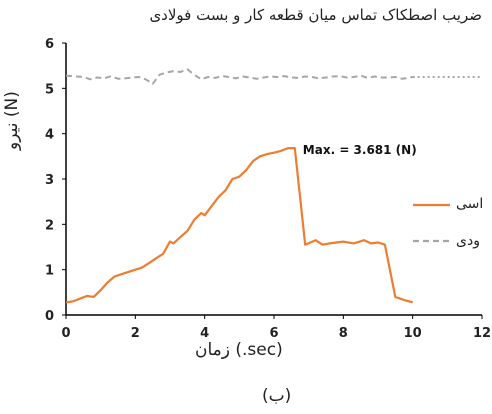  What do you see at coordinates (49, 89) in the screenshot?
I see `y-tick-label: 5` at bounding box center [49, 89].